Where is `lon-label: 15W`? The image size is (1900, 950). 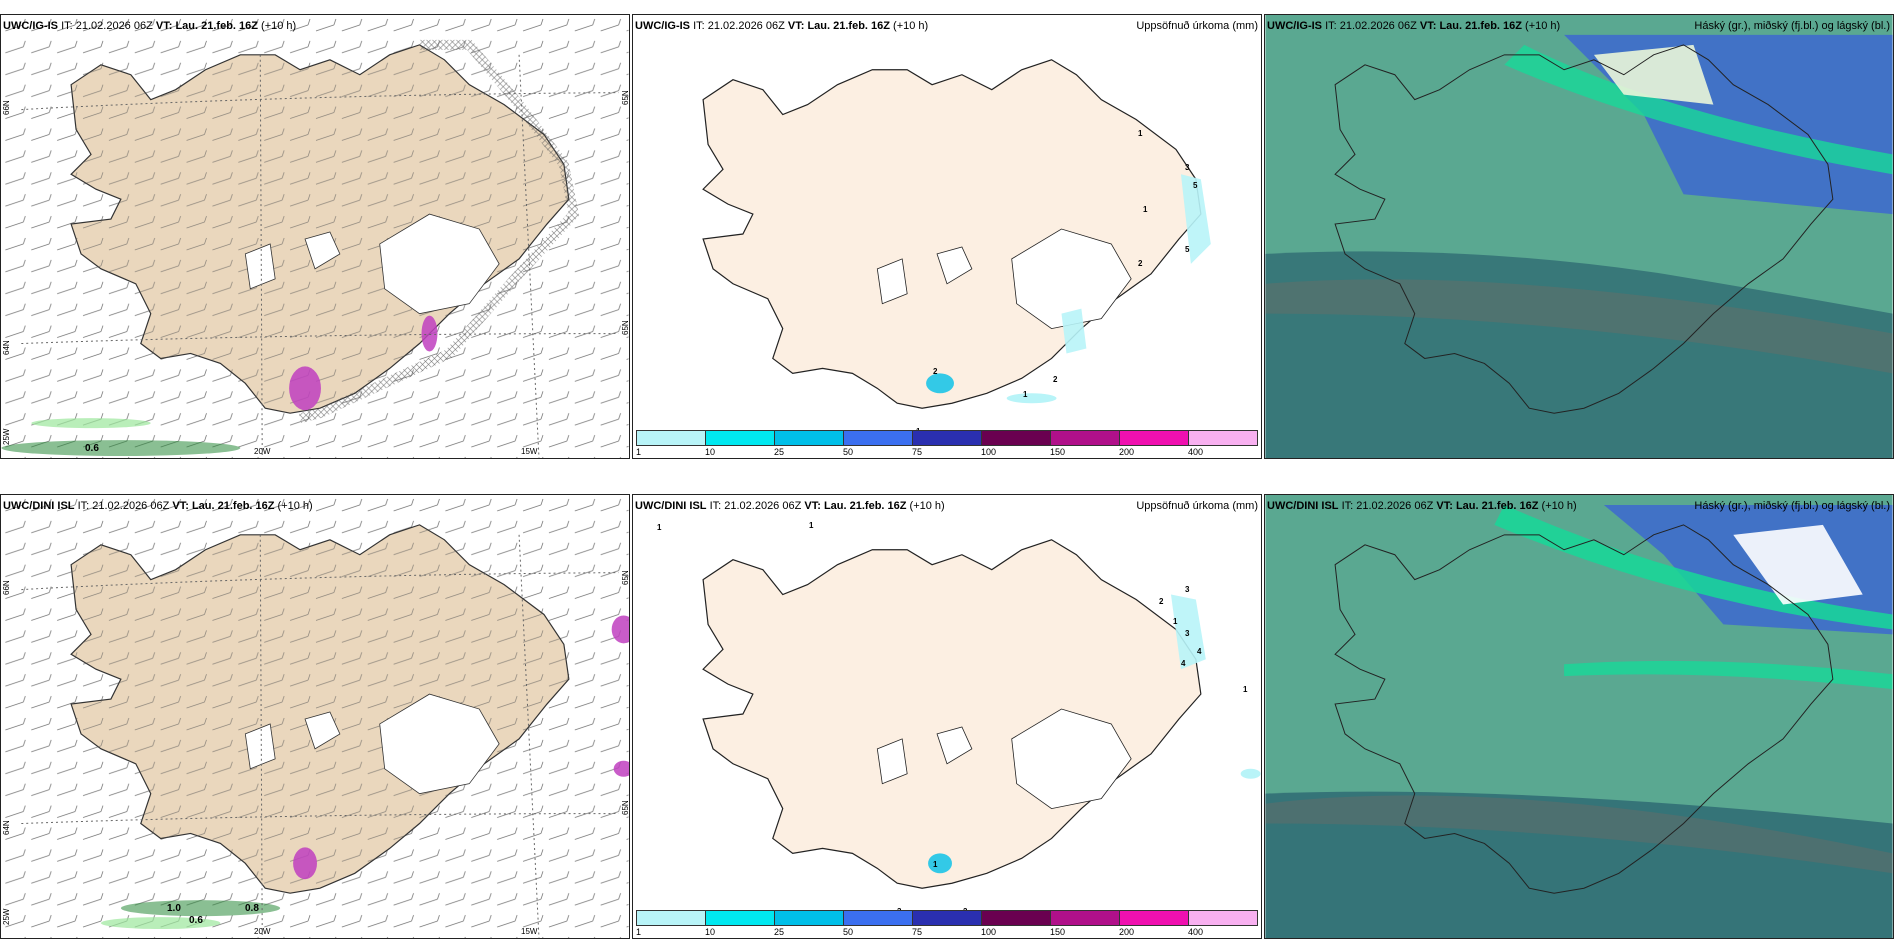
lon-label: 15W is located at coordinates (529, 451).